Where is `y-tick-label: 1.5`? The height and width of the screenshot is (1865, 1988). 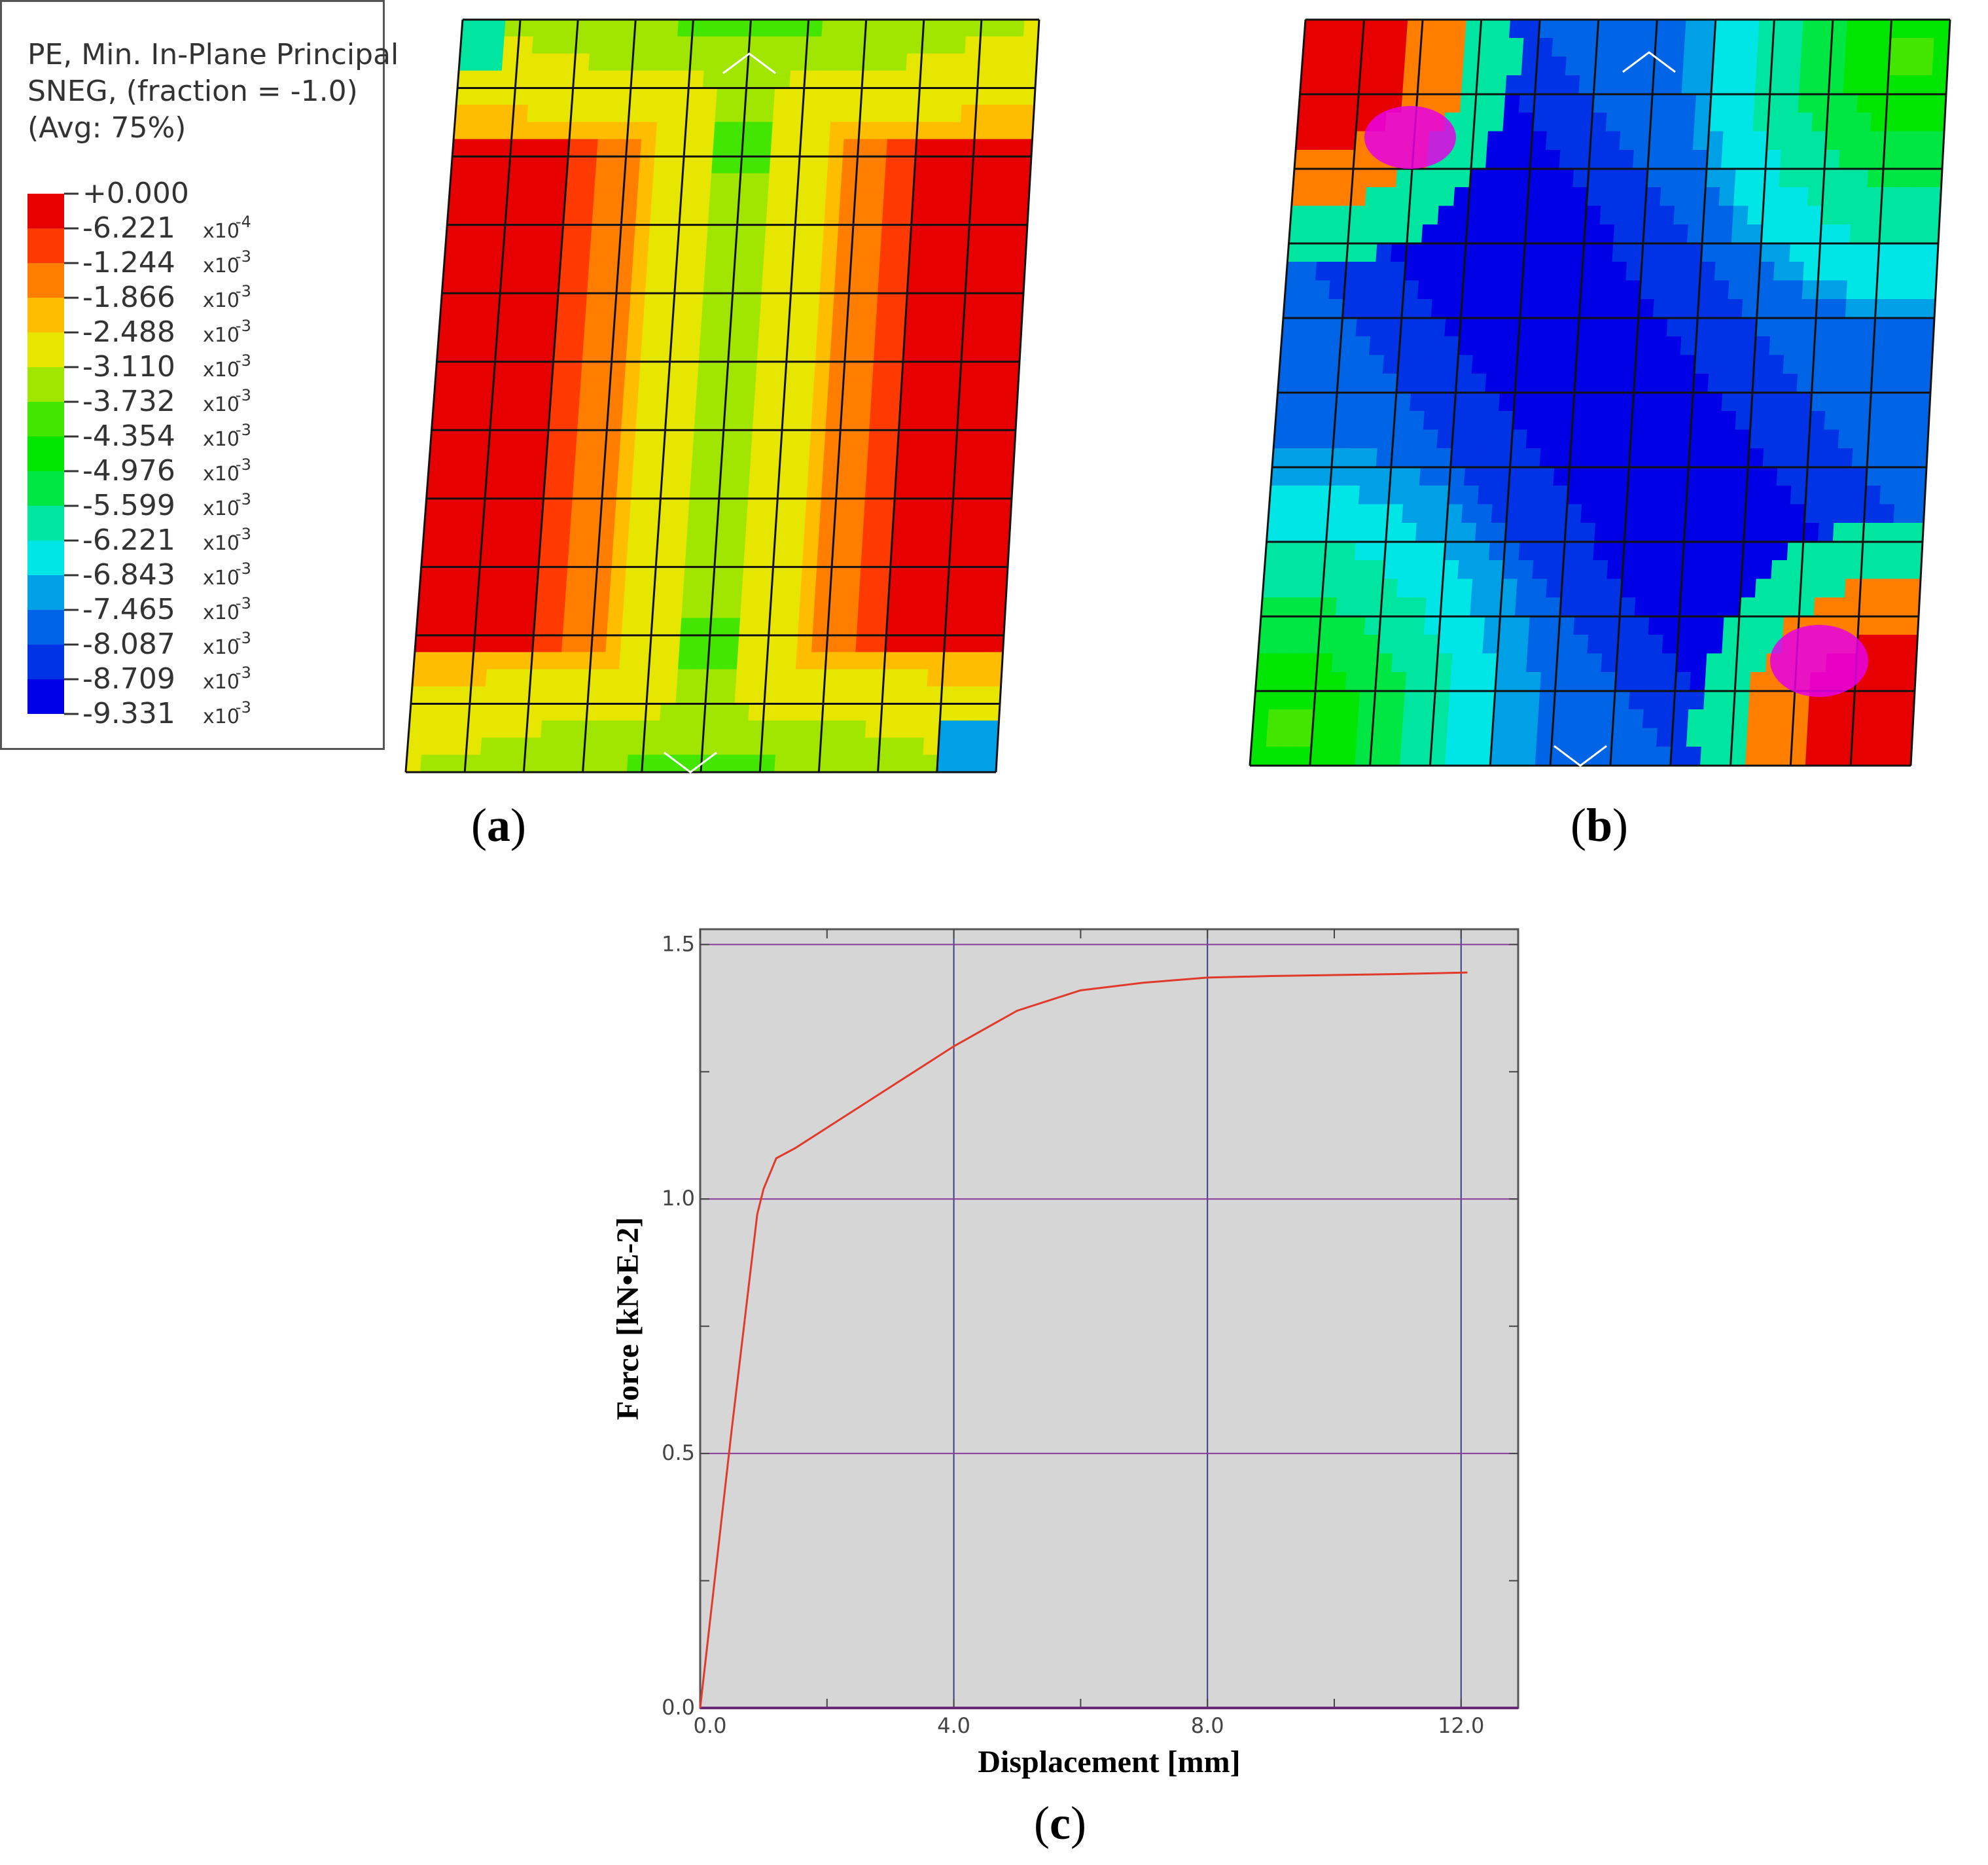
y-tick-label: 1.5 is located at coordinates (678, 943).